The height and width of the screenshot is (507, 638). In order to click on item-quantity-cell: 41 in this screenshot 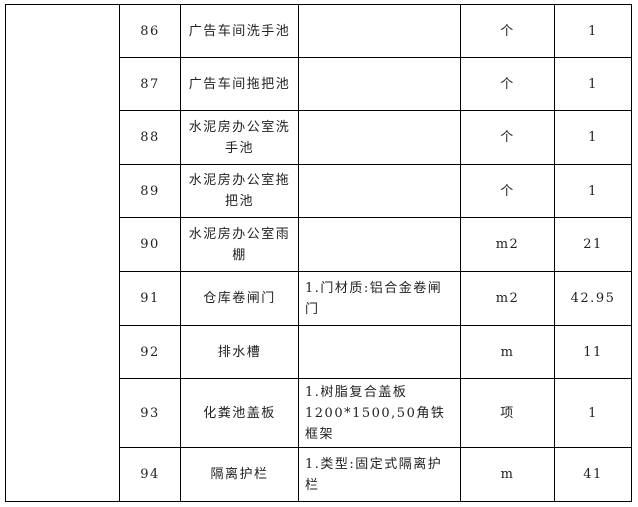, I will do `click(593, 474)`.